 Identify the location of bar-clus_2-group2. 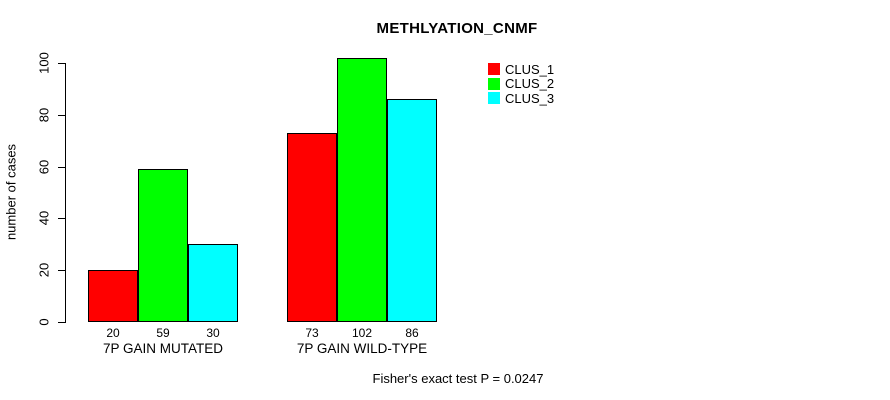
(362, 189).